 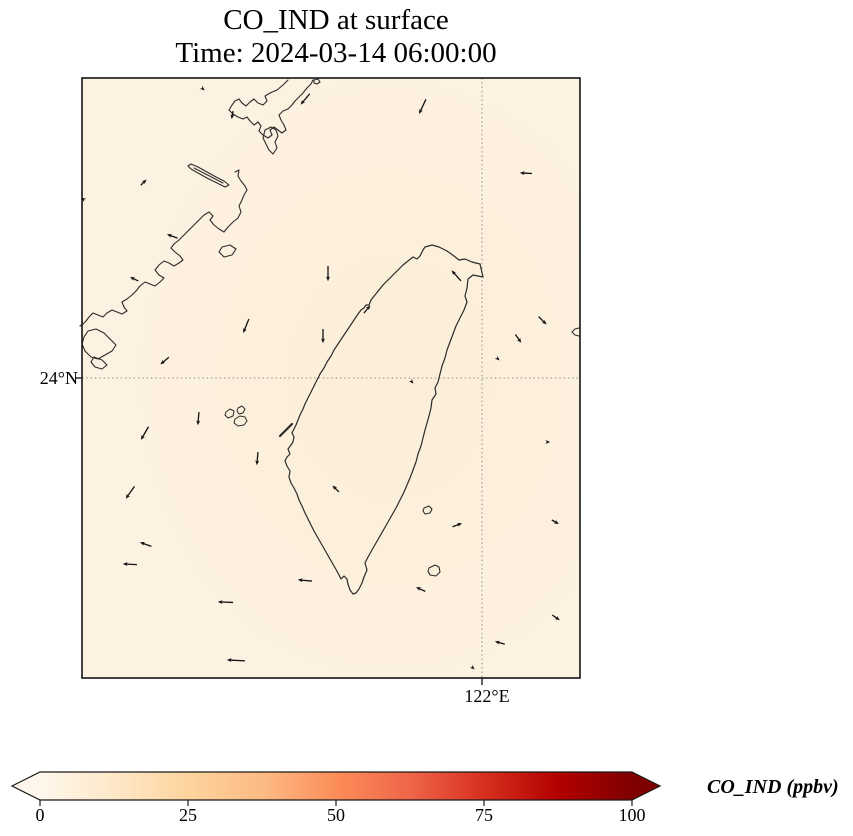 What do you see at coordinates (317, 81) in the screenshot?
I see `coastline-tiny-island-top` at bounding box center [317, 81].